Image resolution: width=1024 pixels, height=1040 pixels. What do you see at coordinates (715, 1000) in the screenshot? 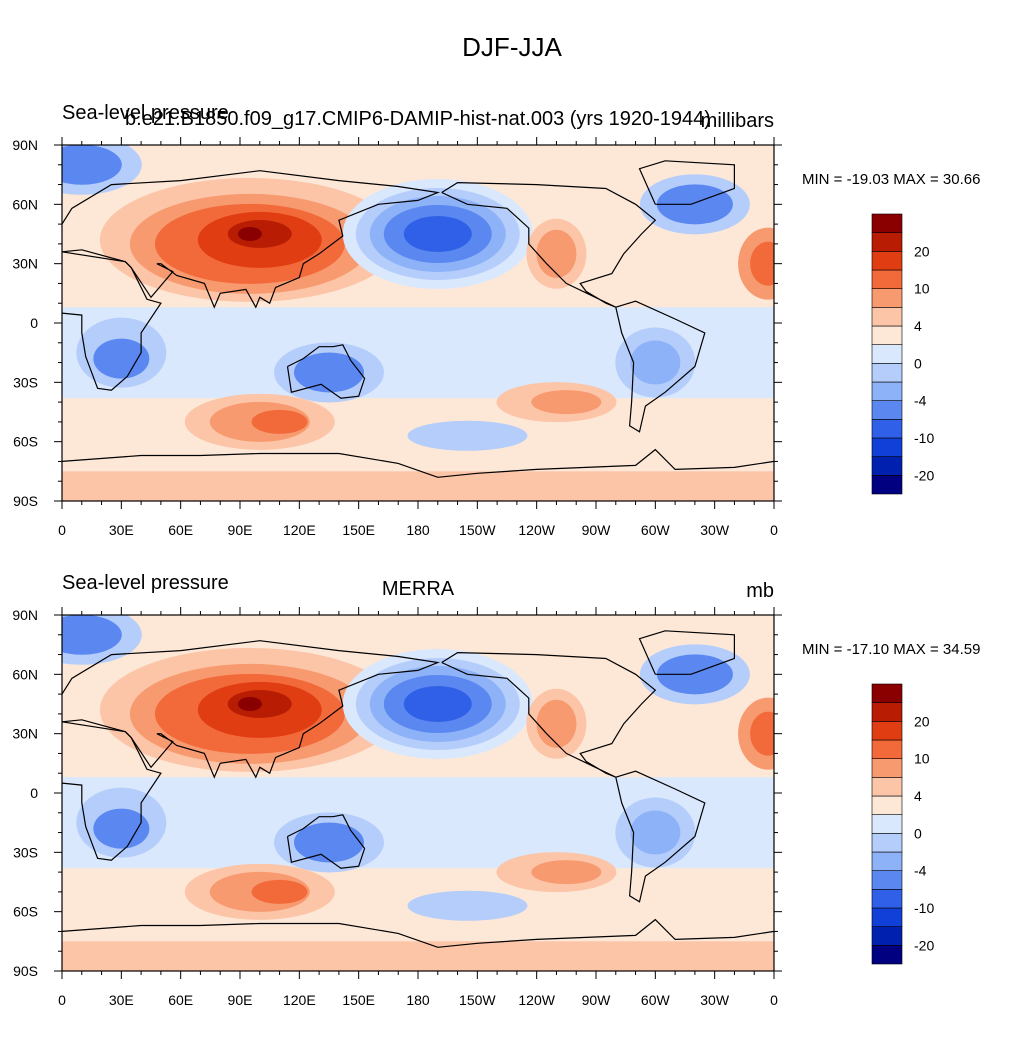
I see `lon-tick-label: 30W` at bounding box center [715, 1000].